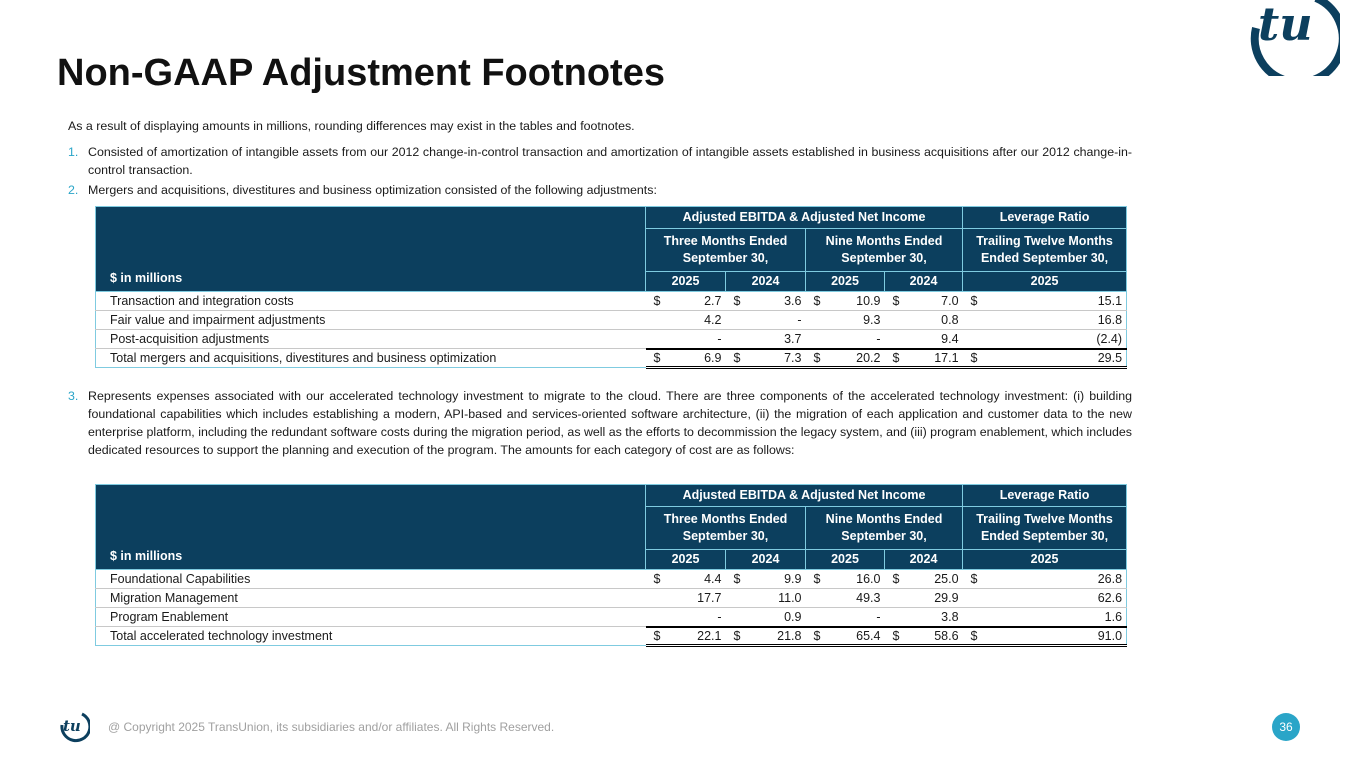  I want to click on value: 9.4, so click(950, 338).